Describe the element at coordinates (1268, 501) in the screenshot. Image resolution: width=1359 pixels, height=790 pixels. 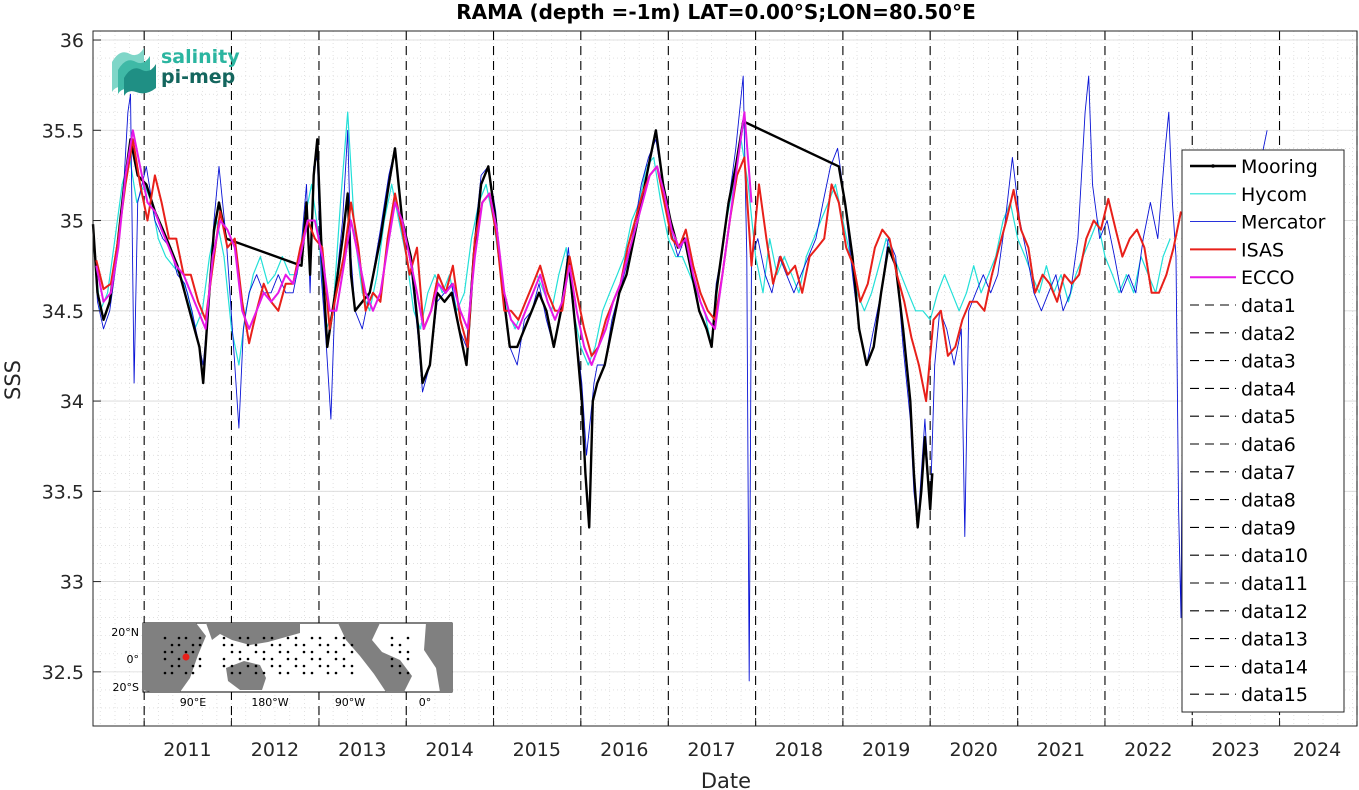
I see `legend-label-data8: data8` at that location.